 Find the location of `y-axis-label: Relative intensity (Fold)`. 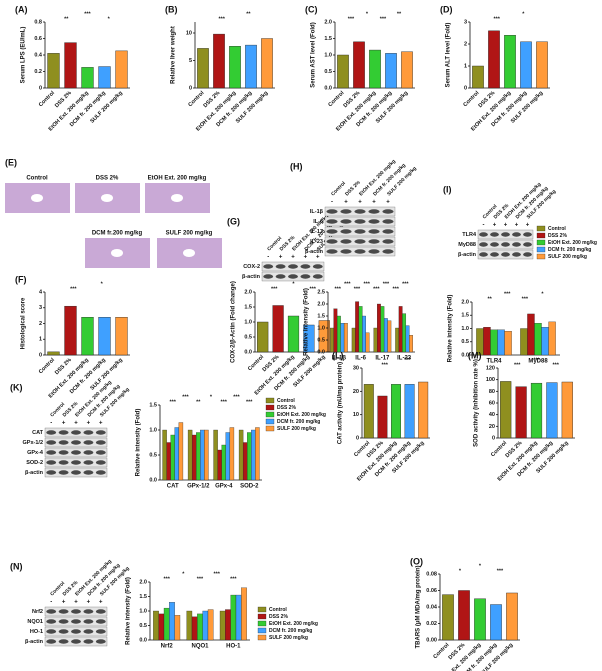

y-axis-label: Relative intensity (Fold) is located at coordinates (451, 329).